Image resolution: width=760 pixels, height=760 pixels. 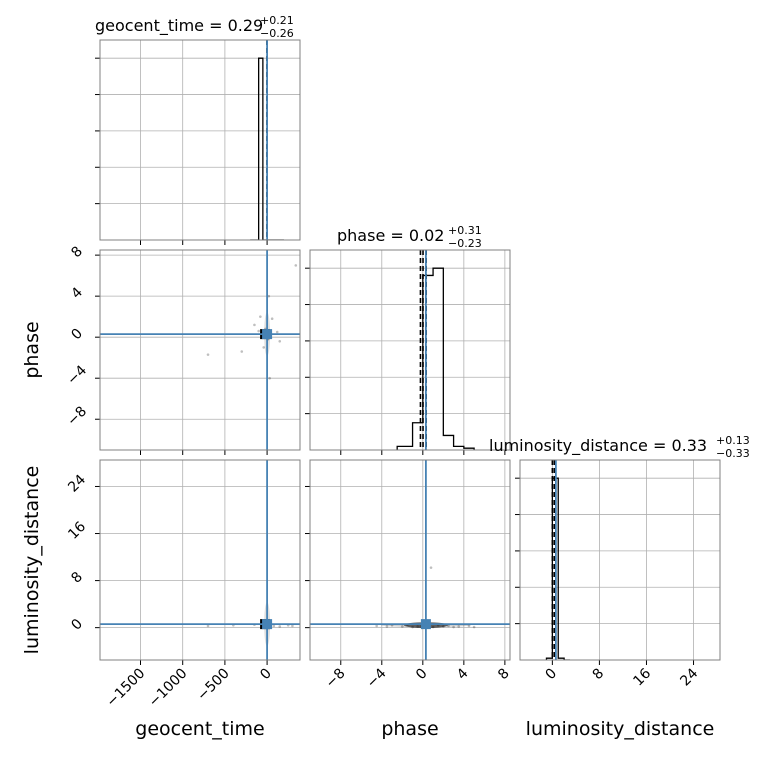 I want to click on y-tick-label: −4, so click(x=77, y=375).